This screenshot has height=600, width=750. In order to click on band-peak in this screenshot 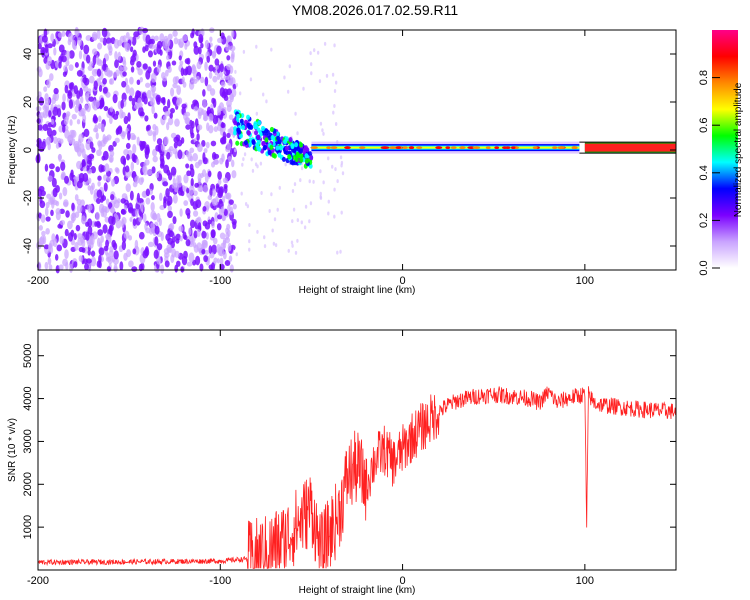, I will do `click(561, 148)`.